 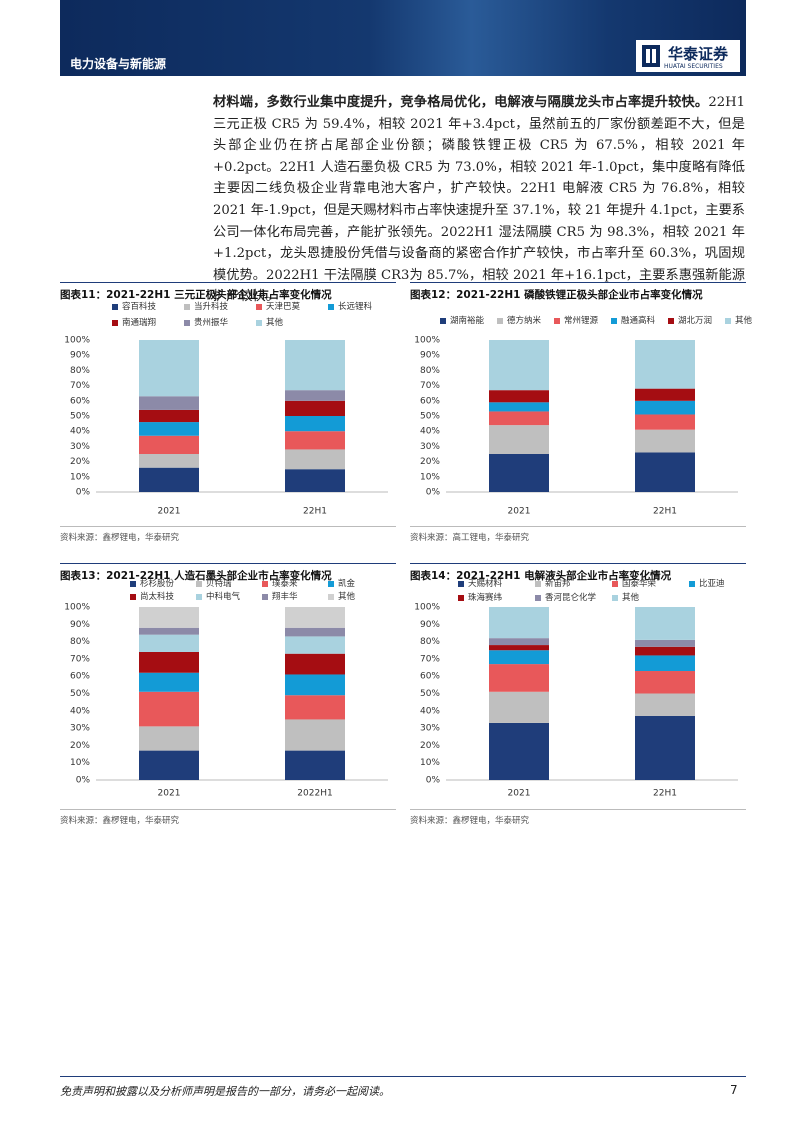 I want to click on legend-label: 常州锂源, so click(x=581, y=321).